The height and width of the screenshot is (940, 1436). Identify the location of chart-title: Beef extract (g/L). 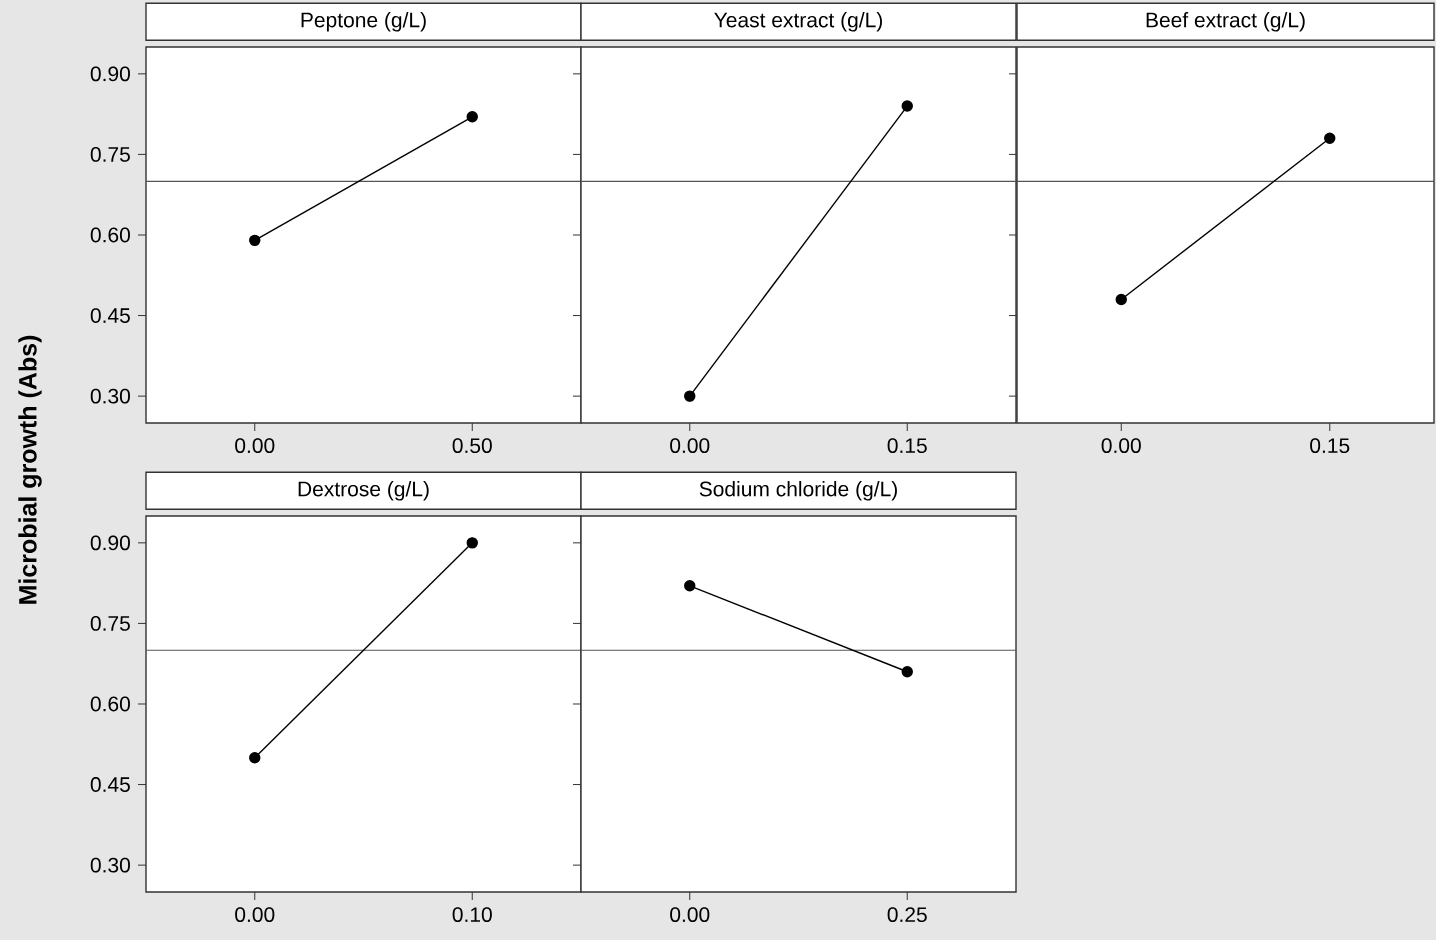
(1225, 22).